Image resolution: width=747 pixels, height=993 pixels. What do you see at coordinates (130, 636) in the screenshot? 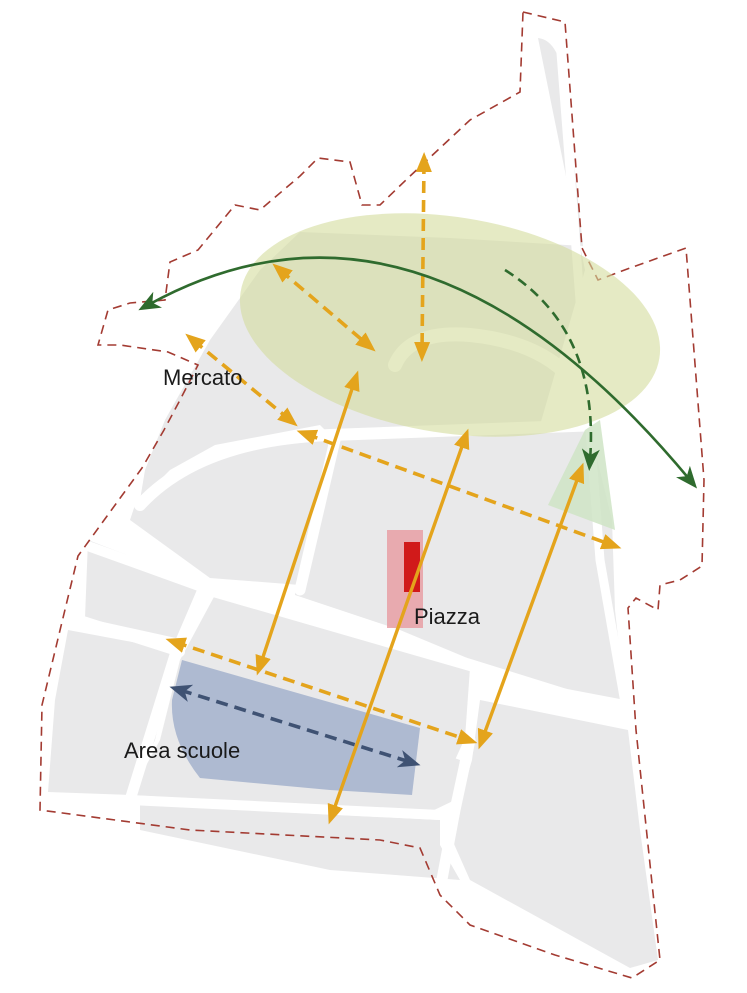
I see `street-southwest` at bounding box center [130, 636].